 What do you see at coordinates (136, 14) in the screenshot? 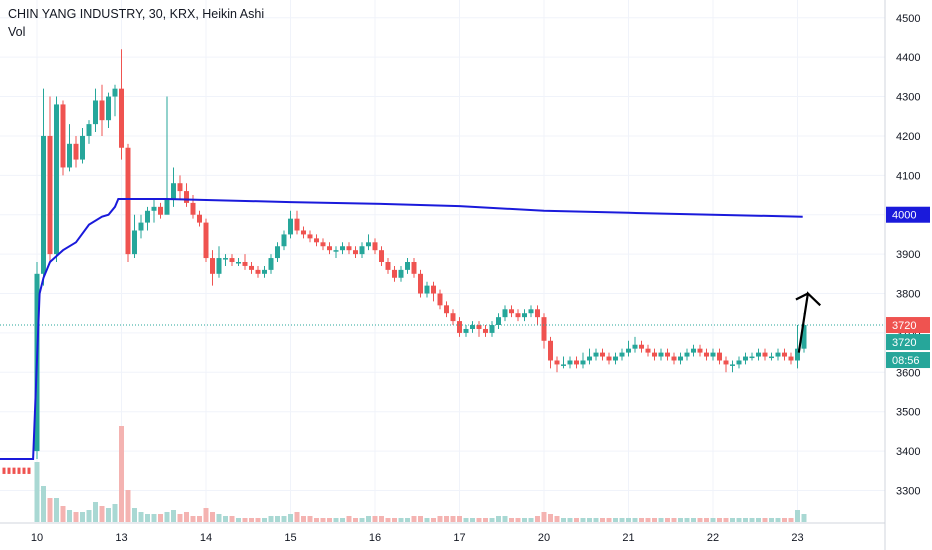
I see `chart-title: CHIN YANG INDUSTRY, 30, KRX, Heikin Ashi` at bounding box center [136, 14].